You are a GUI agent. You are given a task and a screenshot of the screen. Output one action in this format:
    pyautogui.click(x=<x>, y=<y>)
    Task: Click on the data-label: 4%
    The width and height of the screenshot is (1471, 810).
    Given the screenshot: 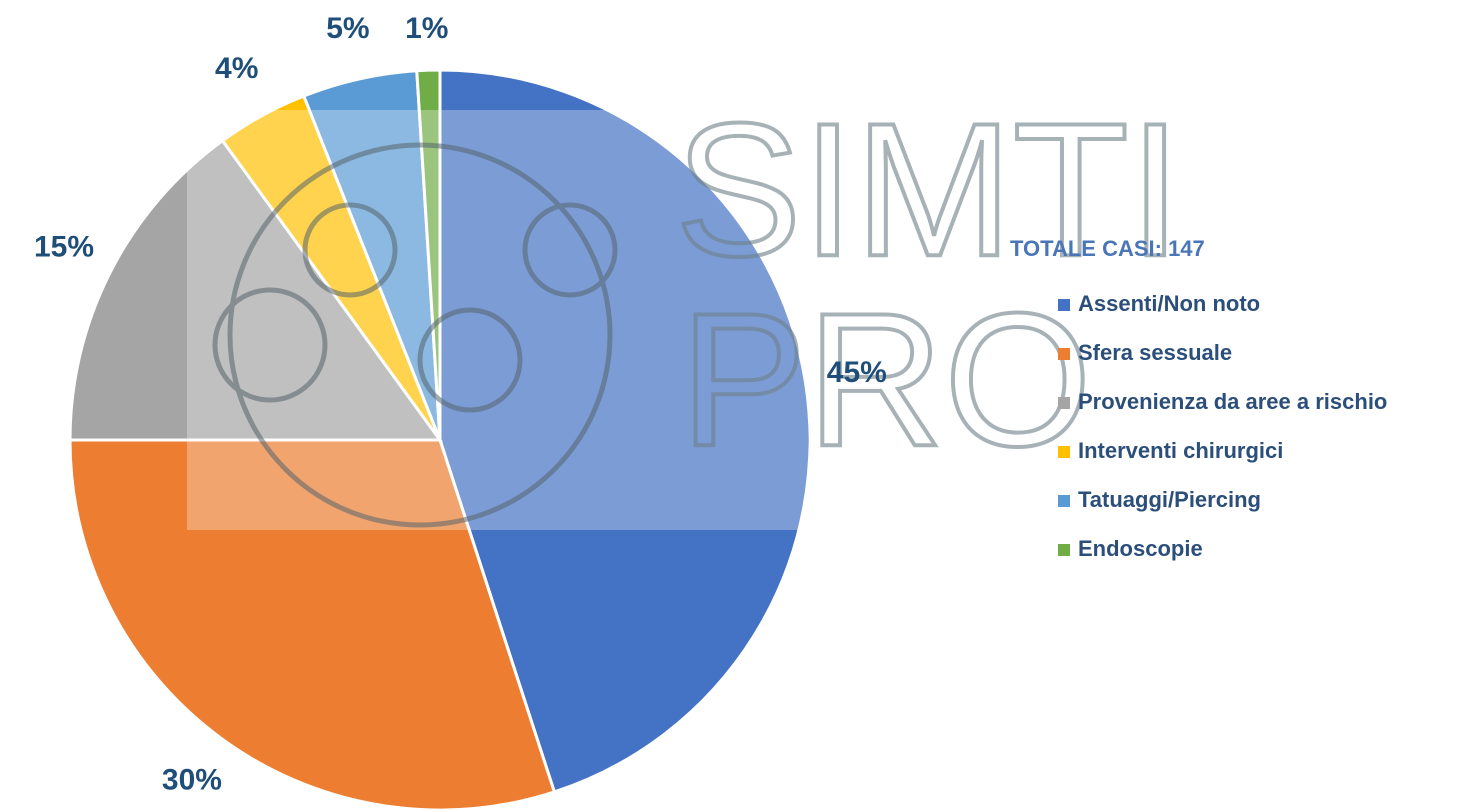 What is the action you would take?
    pyautogui.click(x=236, y=68)
    